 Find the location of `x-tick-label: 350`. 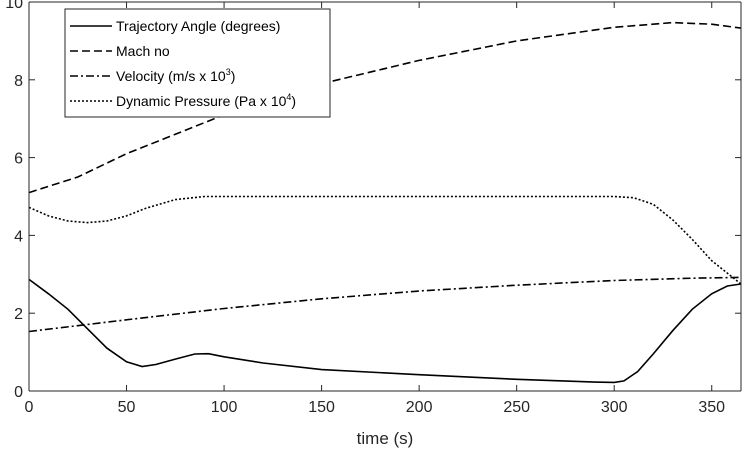

x-tick-label: 350 is located at coordinates (711, 407).